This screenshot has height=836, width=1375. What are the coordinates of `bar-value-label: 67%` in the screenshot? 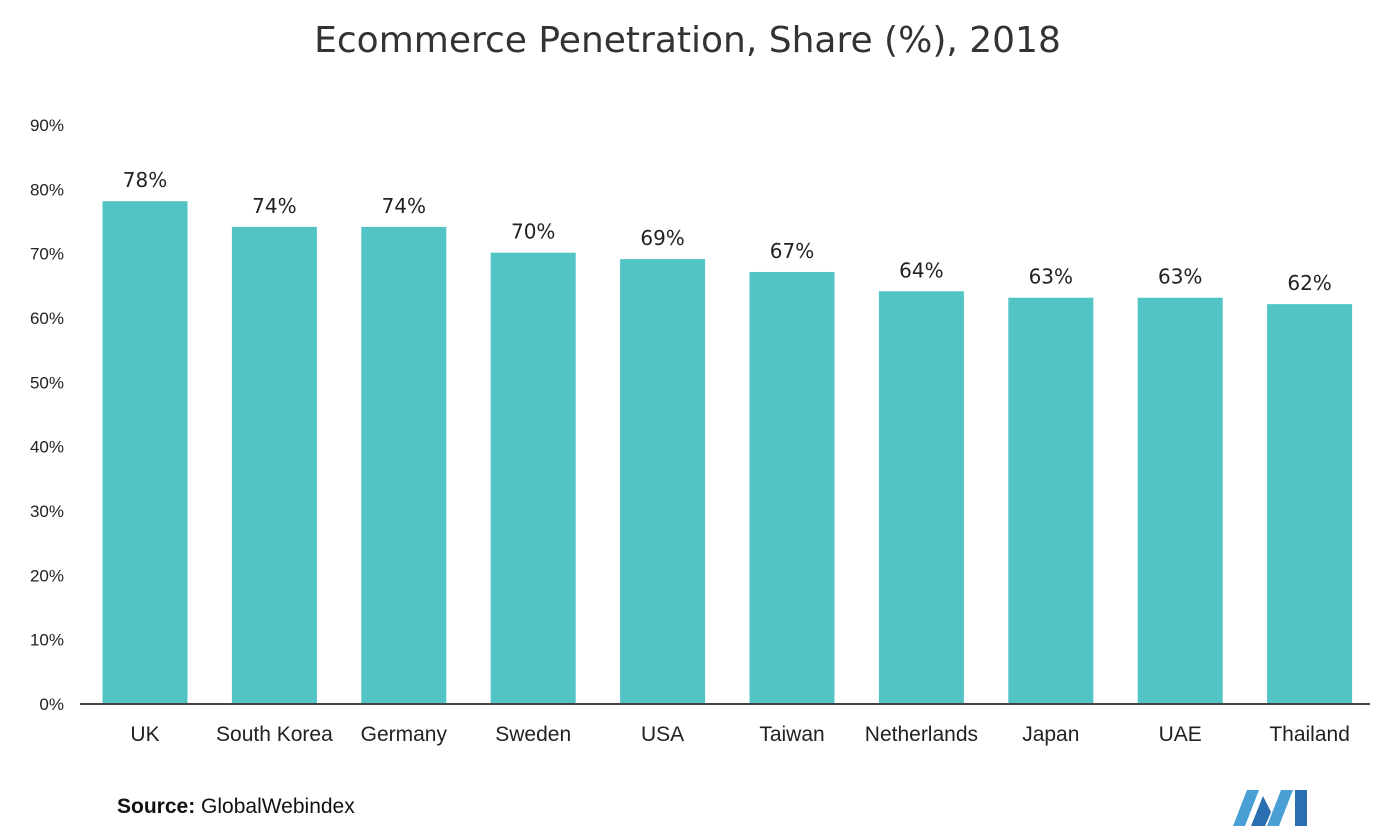 It's located at (792, 251).